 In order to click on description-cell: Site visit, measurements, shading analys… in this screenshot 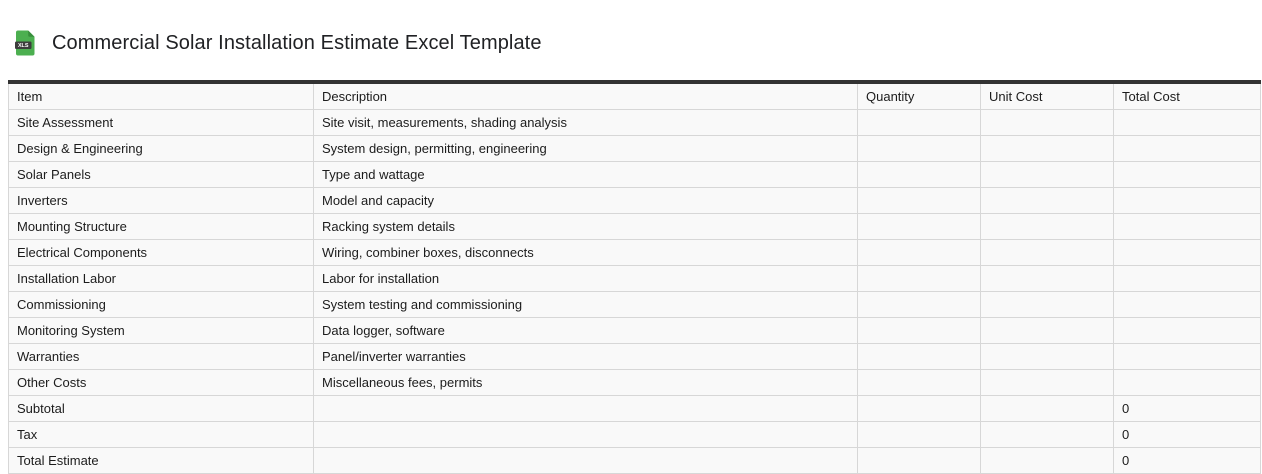, I will do `click(585, 122)`.